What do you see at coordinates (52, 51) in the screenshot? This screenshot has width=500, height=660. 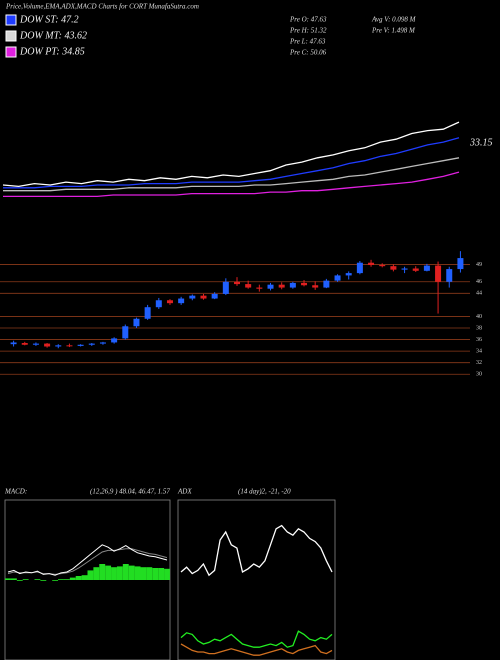 I see `legend-label: DOW PT: 34.85` at bounding box center [52, 51].